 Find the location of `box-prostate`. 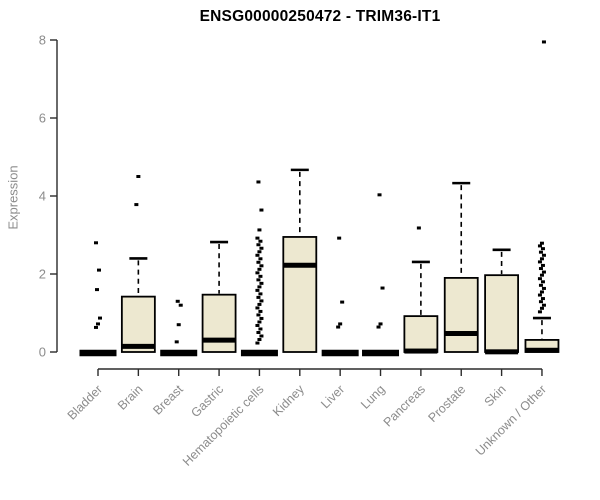

box-prostate is located at coordinates (461, 314).